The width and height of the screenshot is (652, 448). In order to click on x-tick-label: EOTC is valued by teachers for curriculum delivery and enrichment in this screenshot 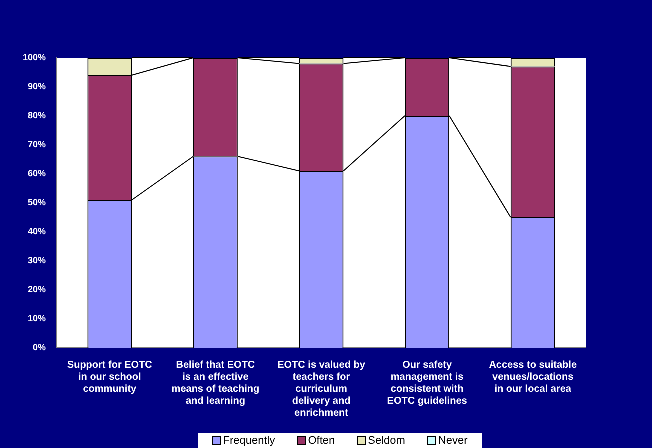, I will do `click(322, 389)`.